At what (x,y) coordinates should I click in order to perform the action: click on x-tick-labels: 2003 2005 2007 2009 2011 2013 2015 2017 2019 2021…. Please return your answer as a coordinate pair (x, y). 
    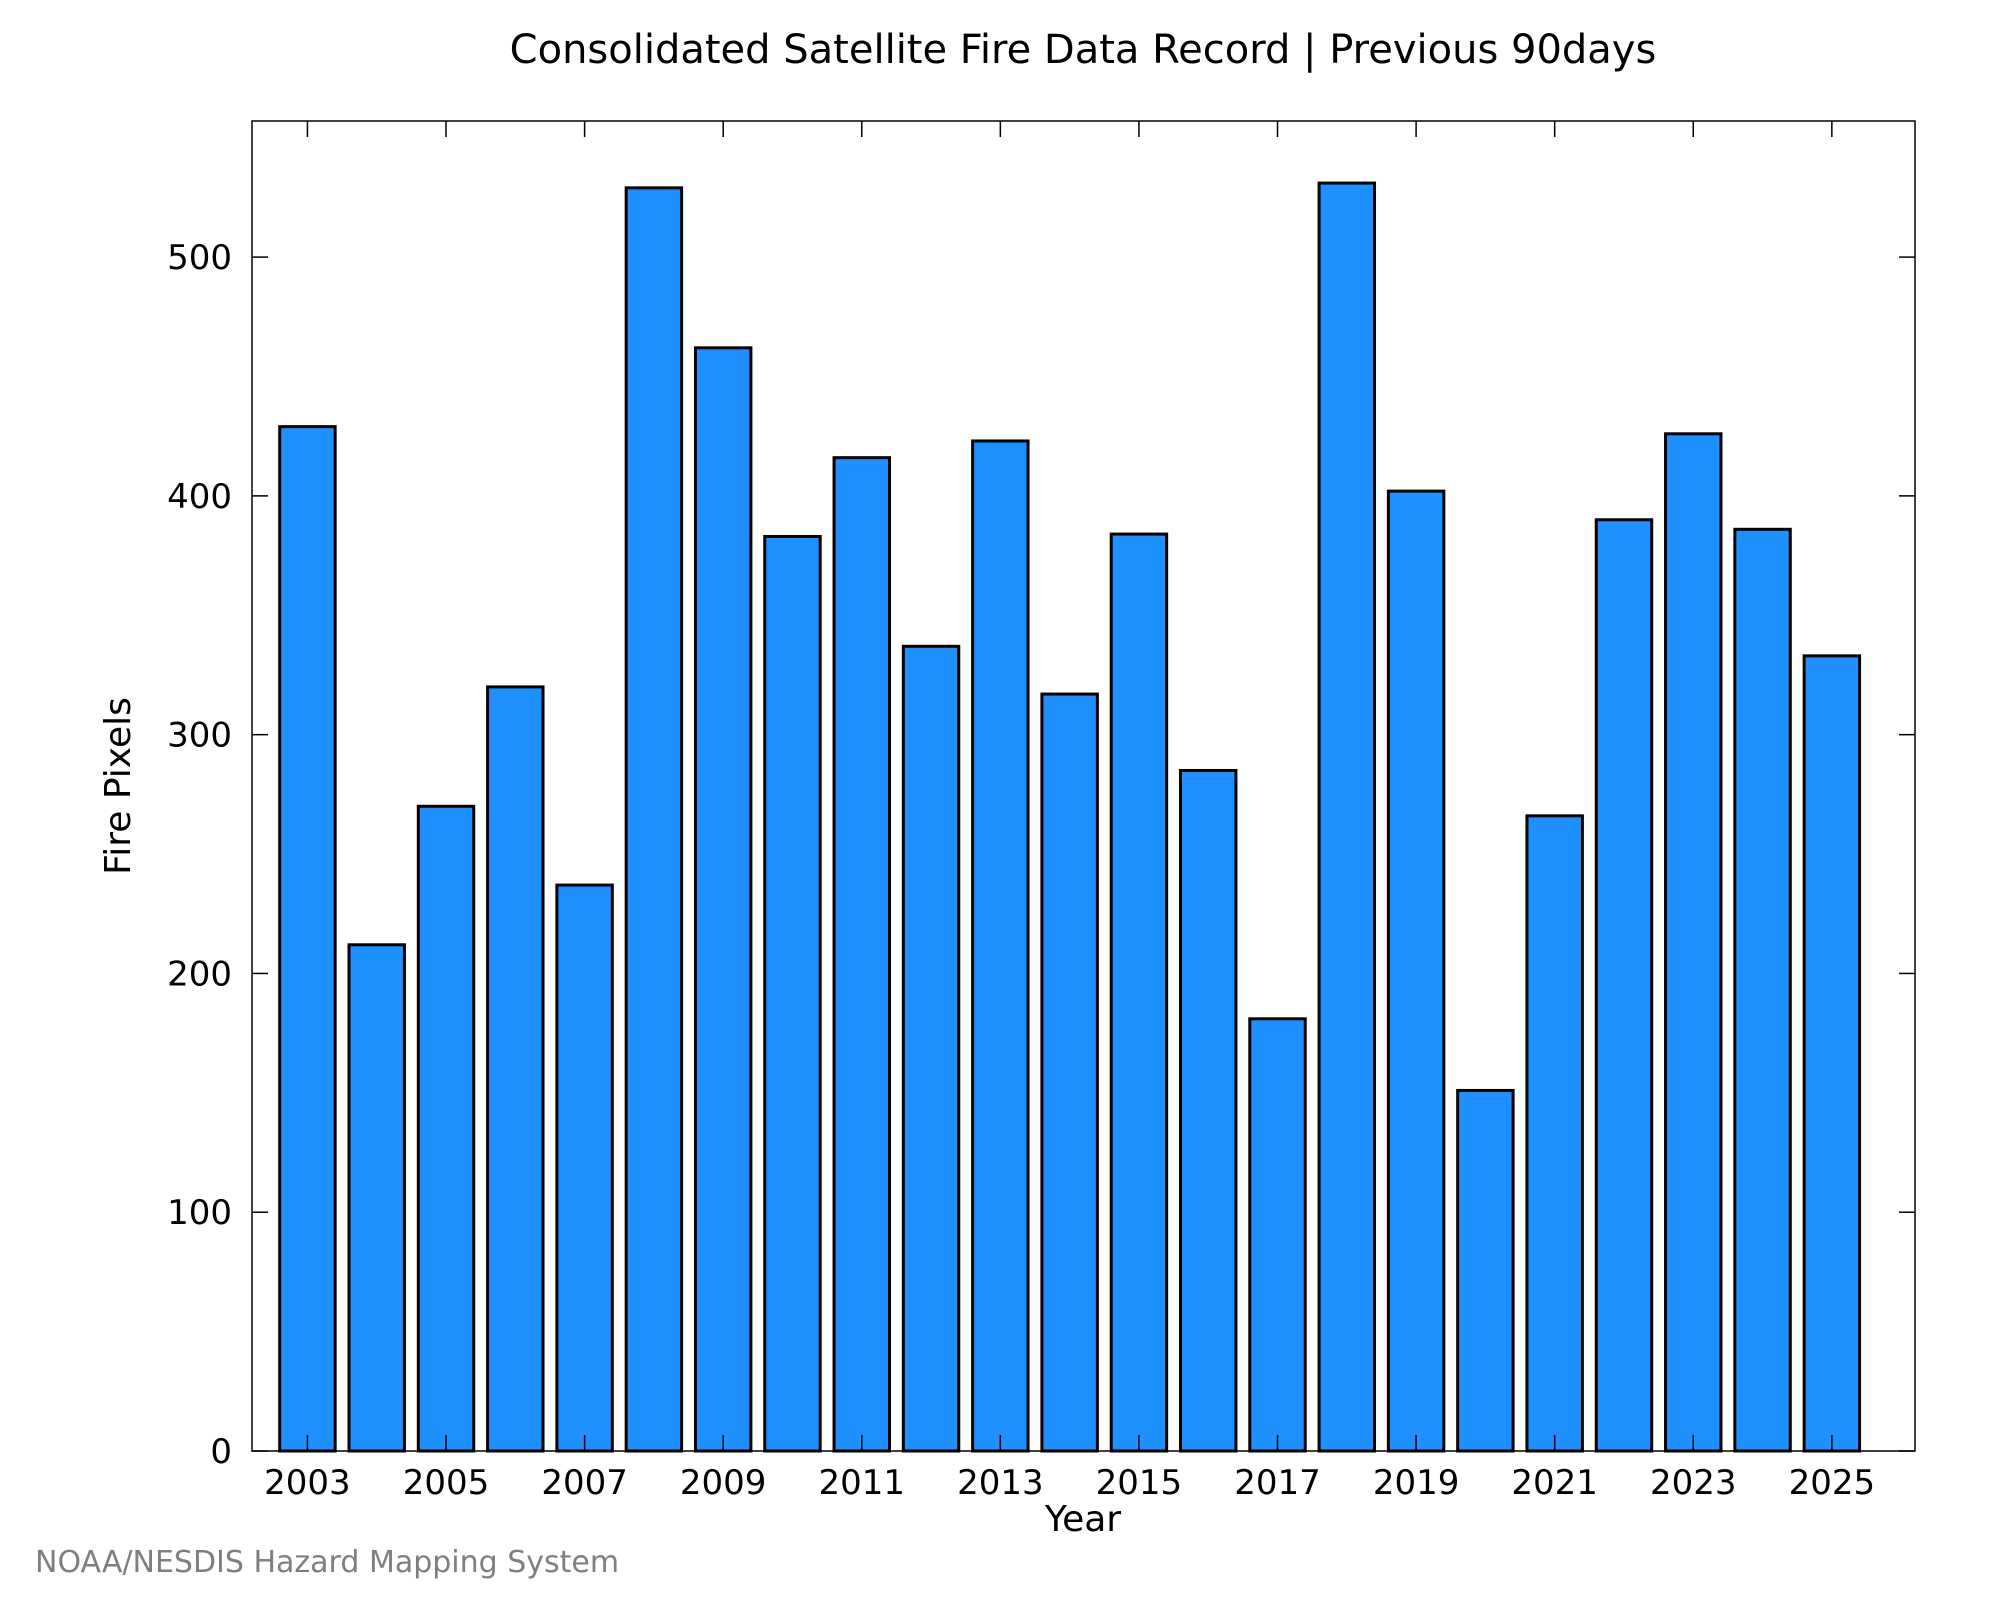
    Looking at the image, I should click on (1069, 1483).